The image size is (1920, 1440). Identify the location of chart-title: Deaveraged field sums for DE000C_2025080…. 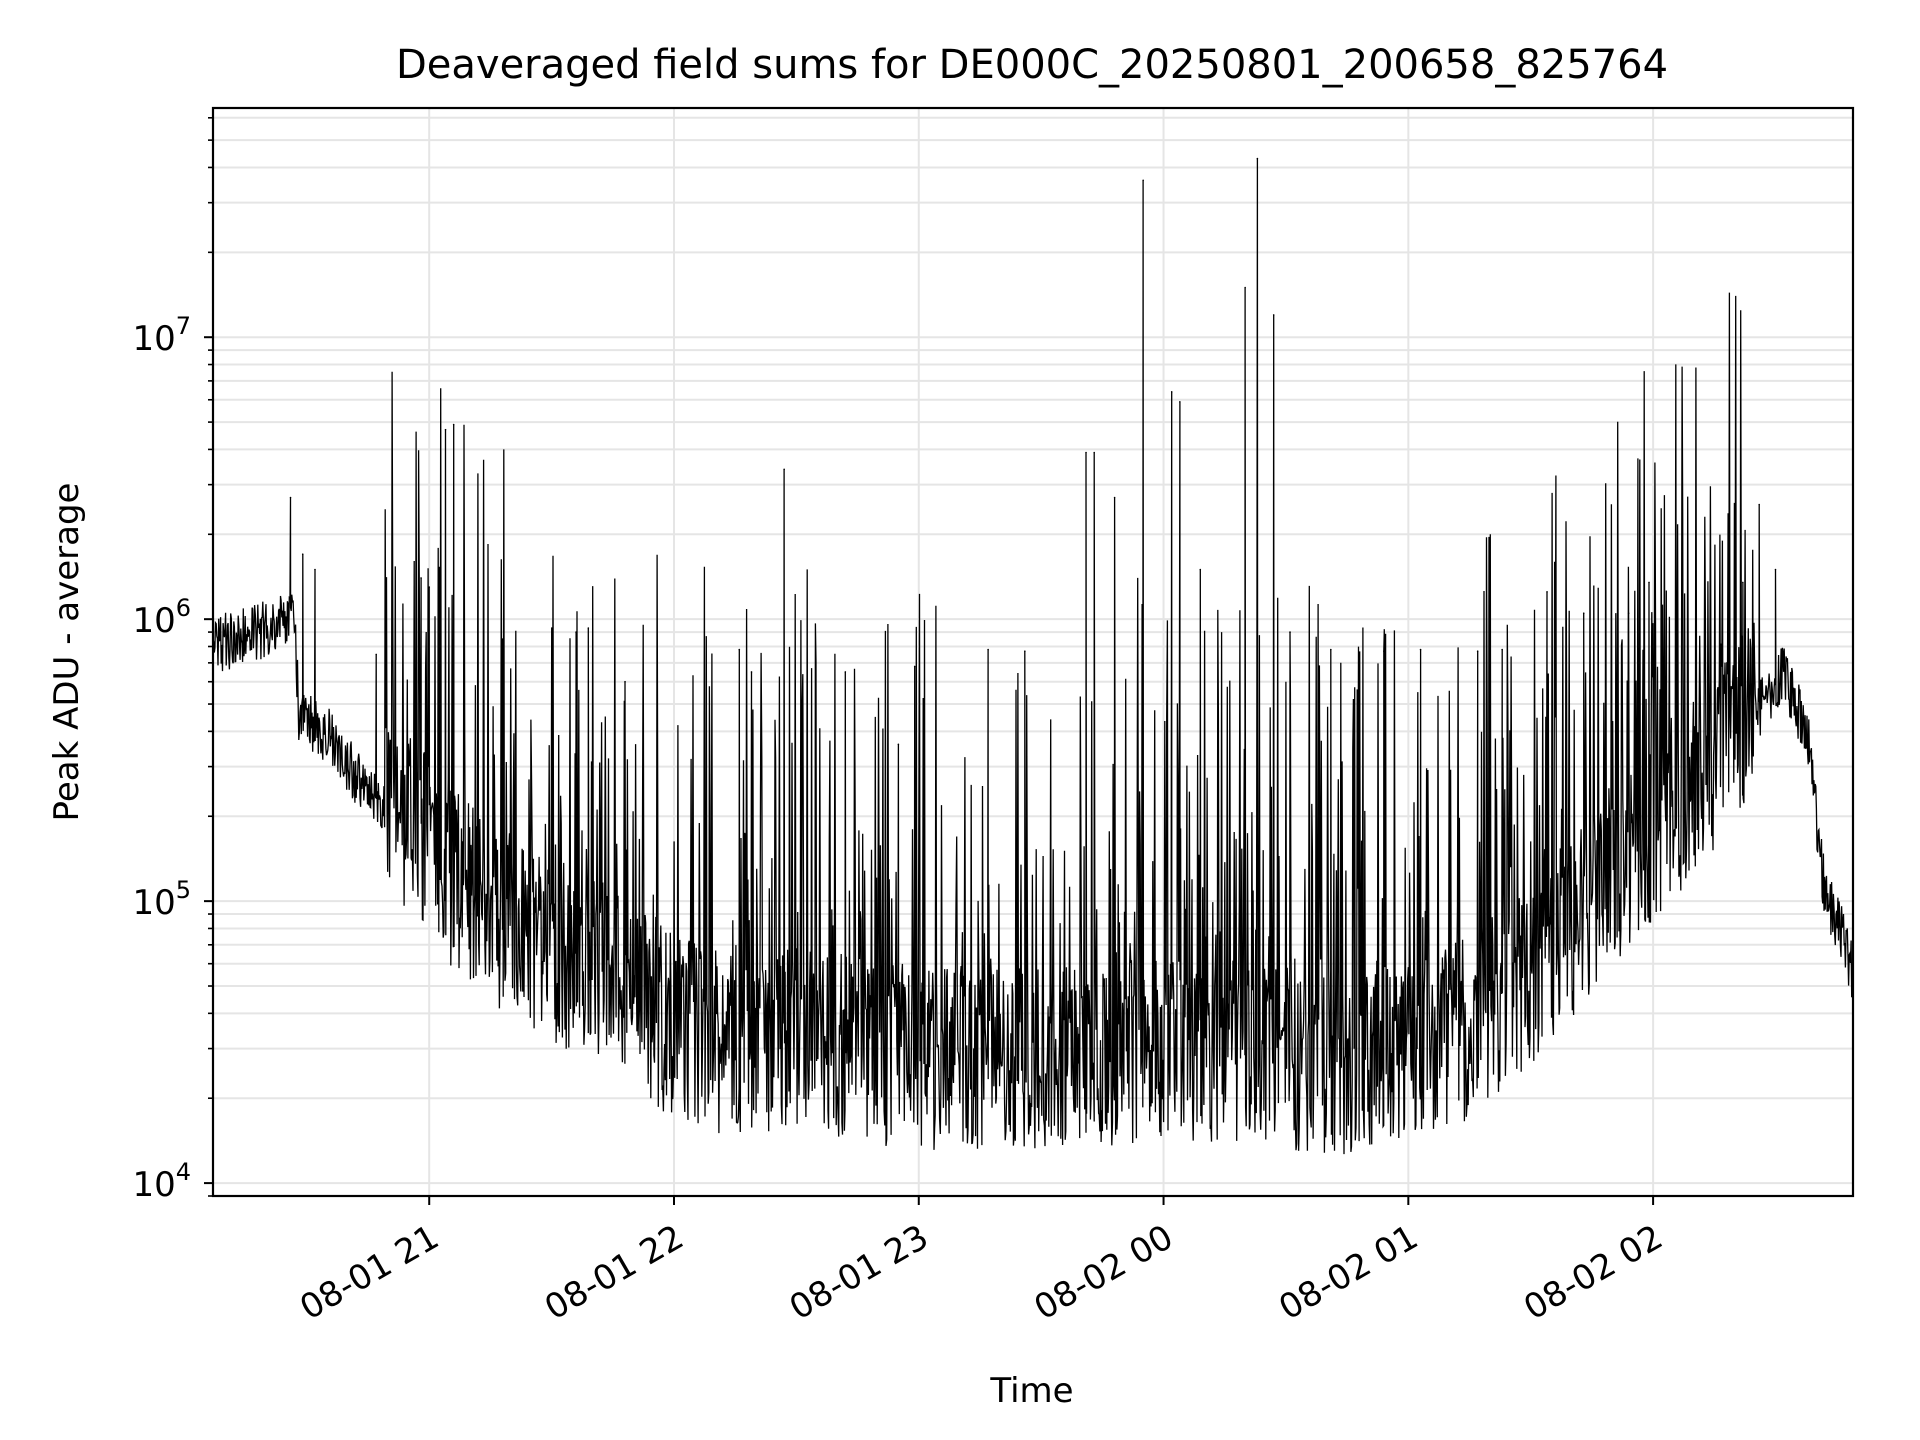
(1032, 65).